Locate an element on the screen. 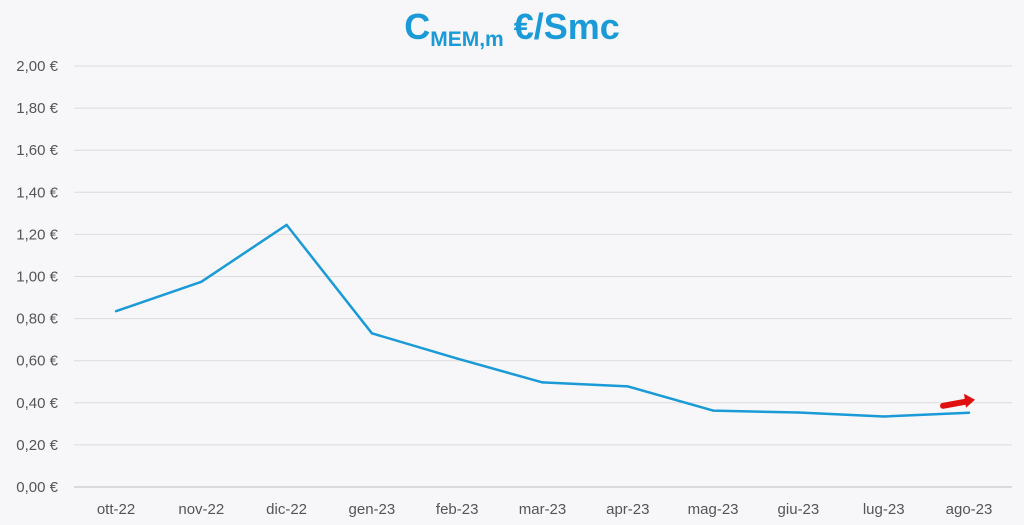 The image size is (1024, 525). y-tick-label: 0,00 € is located at coordinates (37, 487).